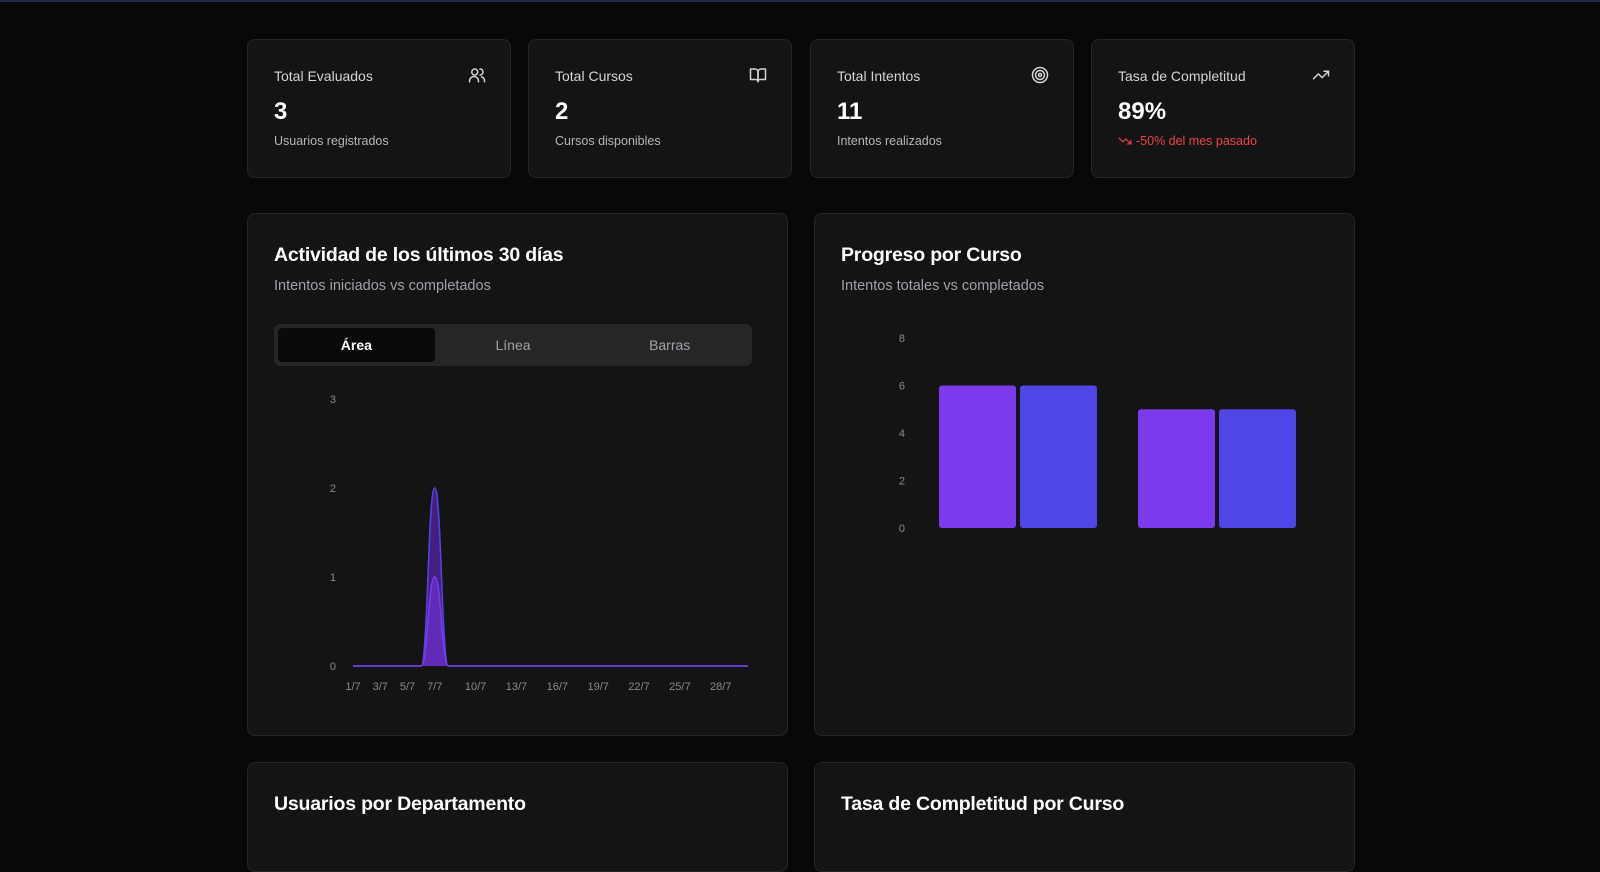 This screenshot has width=1600, height=872. What do you see at coordinates (638, 687) in the screenshot?
I see `x-tick-label: 22/7` at bounding box center [638, 687].